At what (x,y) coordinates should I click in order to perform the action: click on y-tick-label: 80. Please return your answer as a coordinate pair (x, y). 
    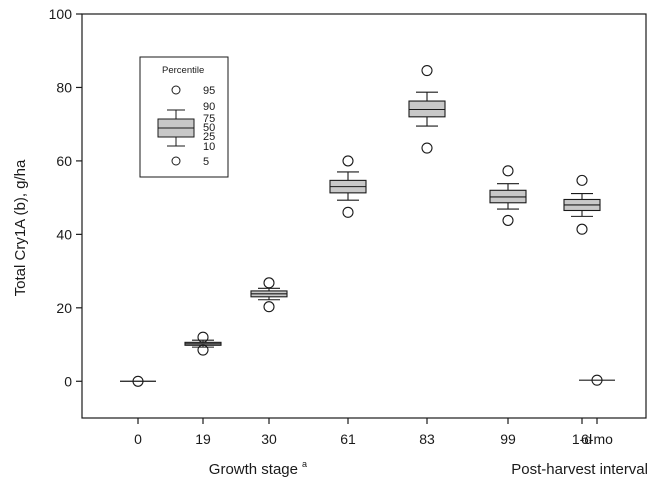
    Looking at the image, I should click on (64, 87).